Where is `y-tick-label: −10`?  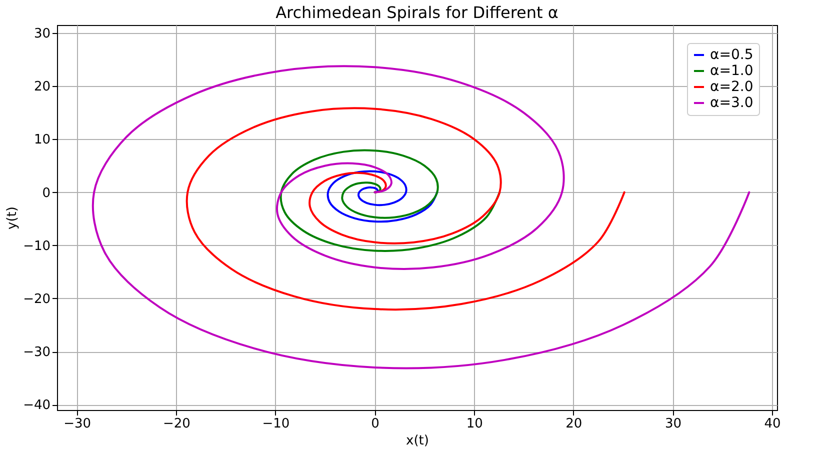 y-tick-label: −10 is located at coordinates (36, 246).